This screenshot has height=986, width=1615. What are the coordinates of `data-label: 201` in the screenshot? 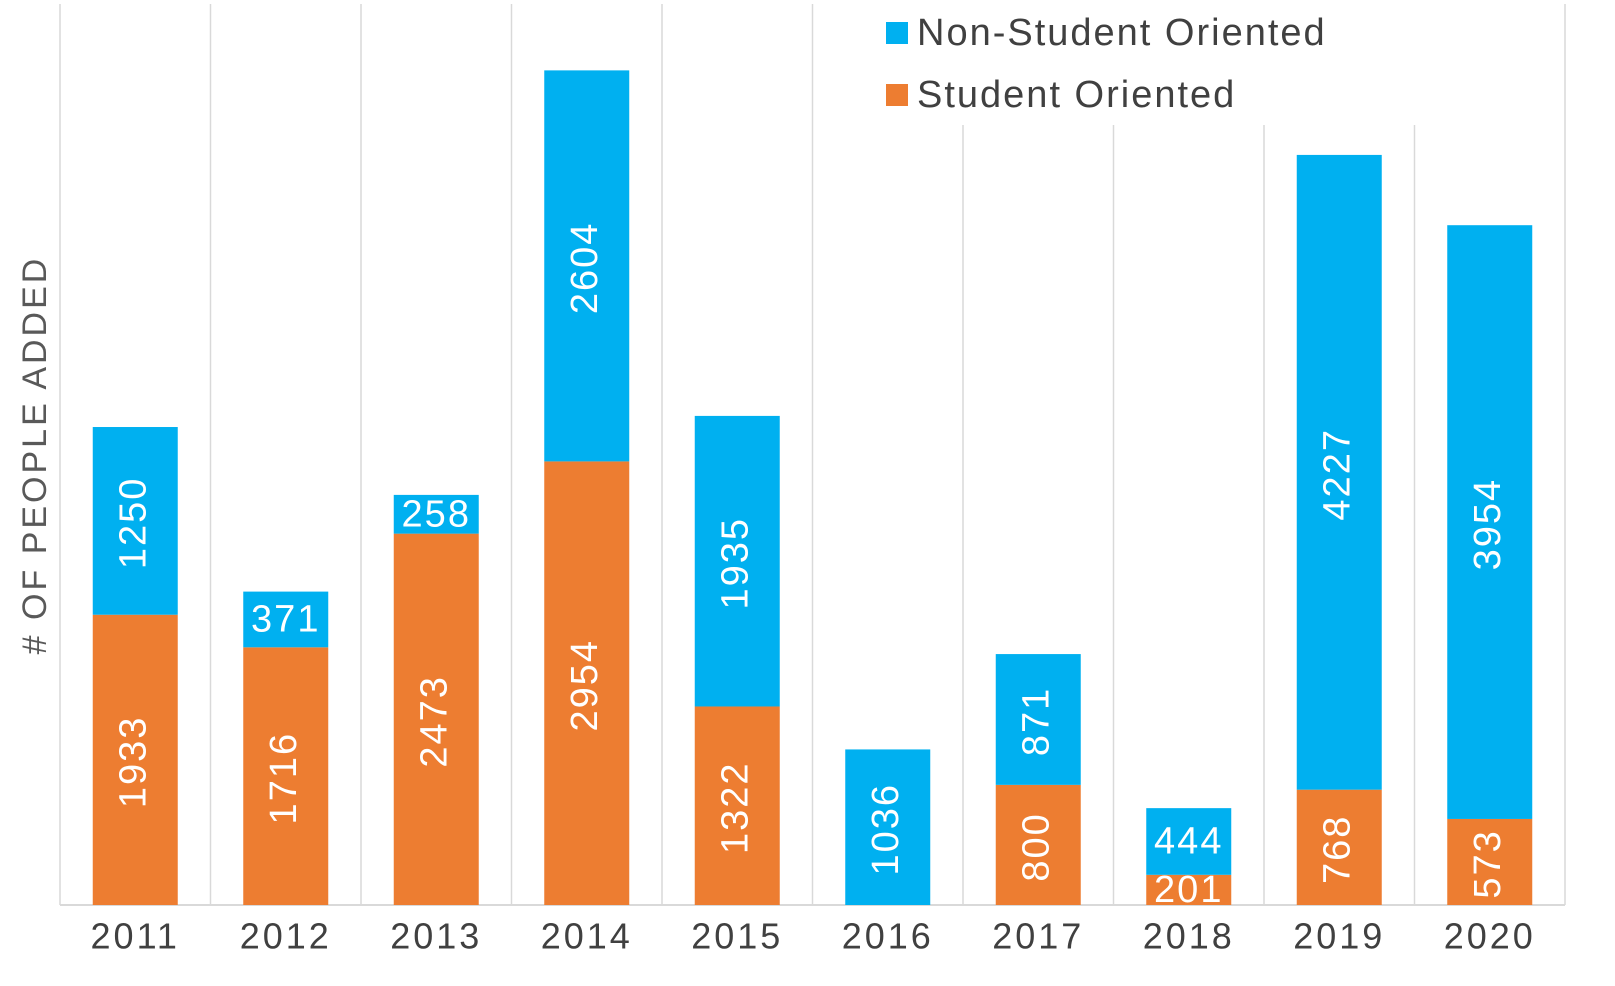 It's located at (1188, 890).